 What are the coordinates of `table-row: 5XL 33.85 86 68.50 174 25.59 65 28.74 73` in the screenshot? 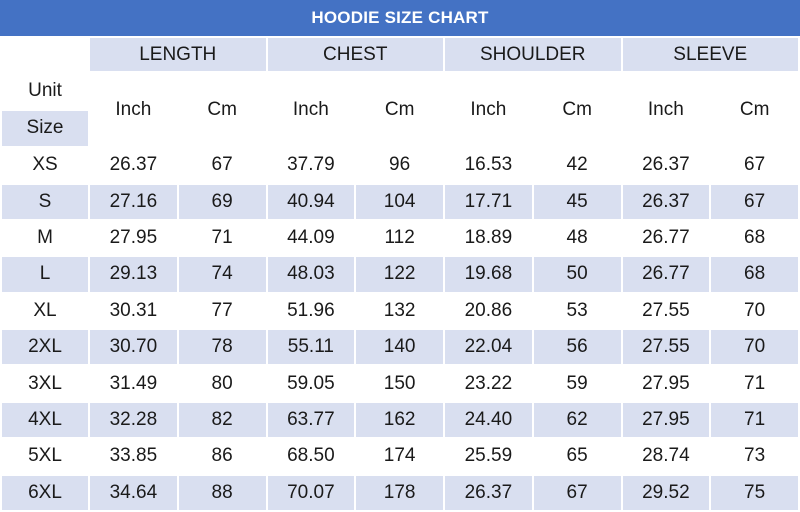 It's located at (400, 456).